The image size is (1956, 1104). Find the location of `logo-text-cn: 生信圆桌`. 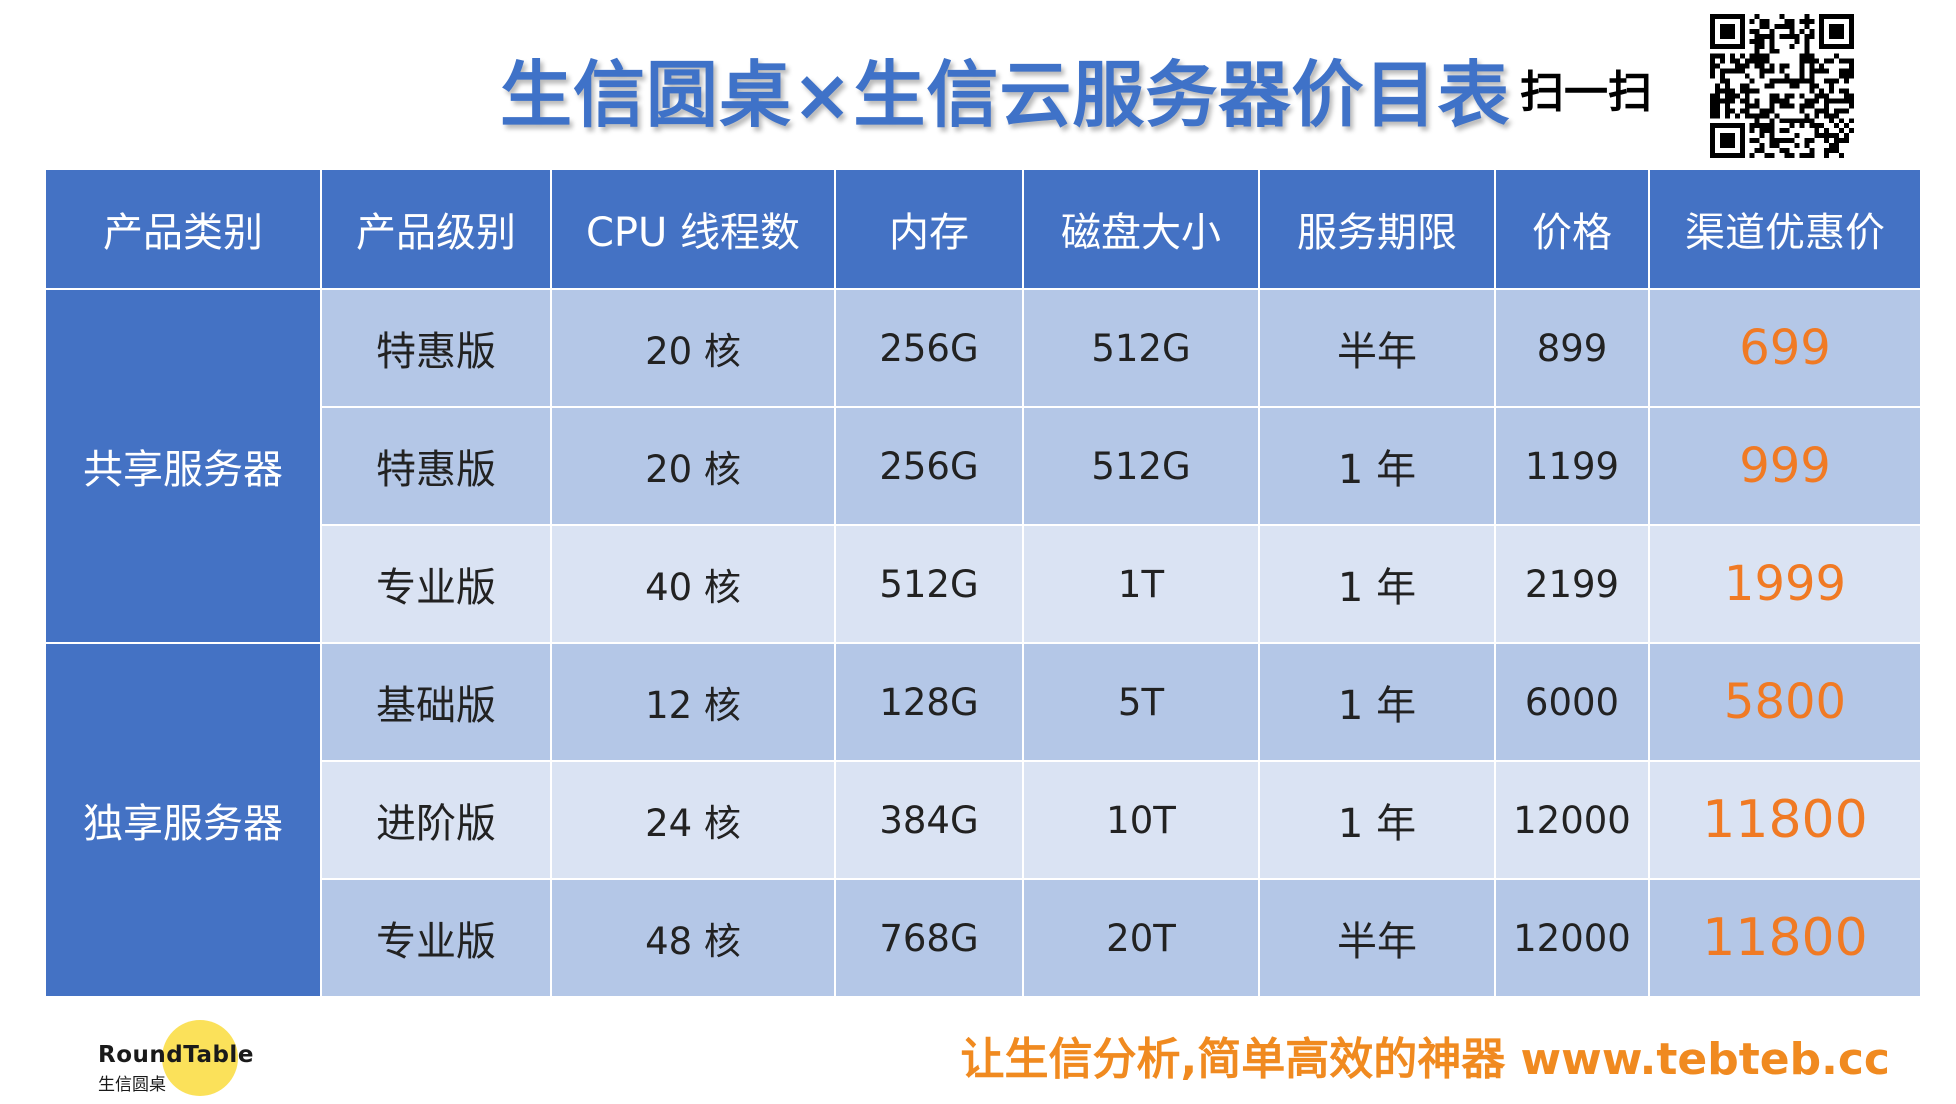

logo-text-cn: 生信圆桌 is located at coordinates (132, 1085).